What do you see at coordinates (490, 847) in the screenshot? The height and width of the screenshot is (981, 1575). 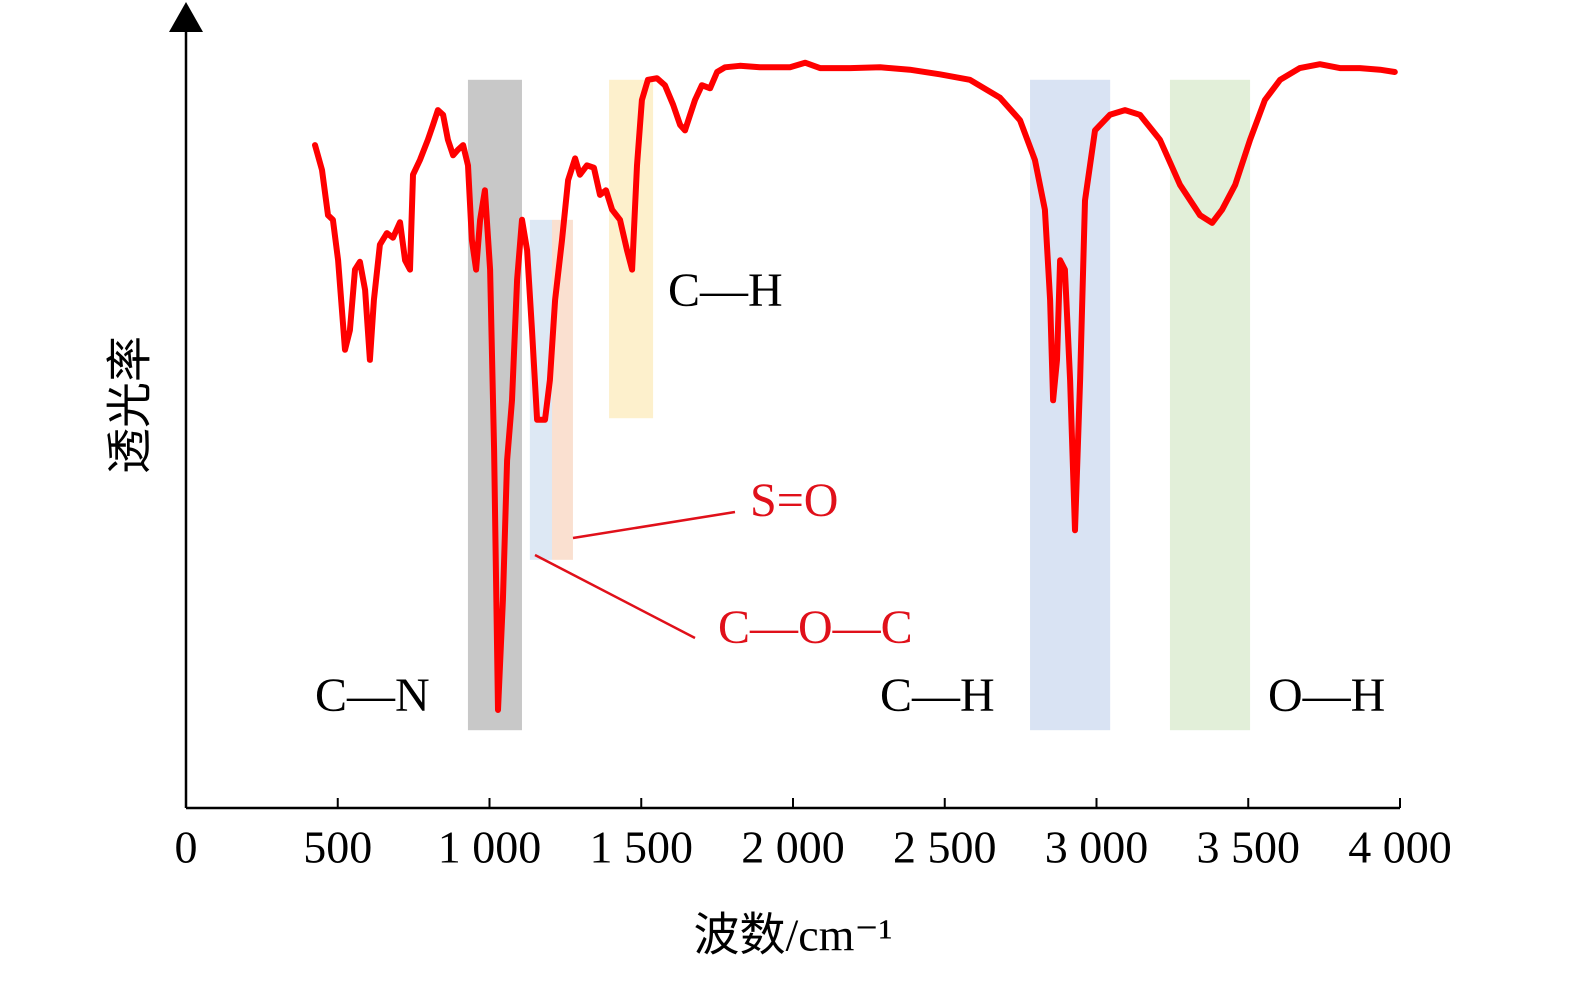 I see `x-tick-label: 1 000` at bounding box center [490, 847].